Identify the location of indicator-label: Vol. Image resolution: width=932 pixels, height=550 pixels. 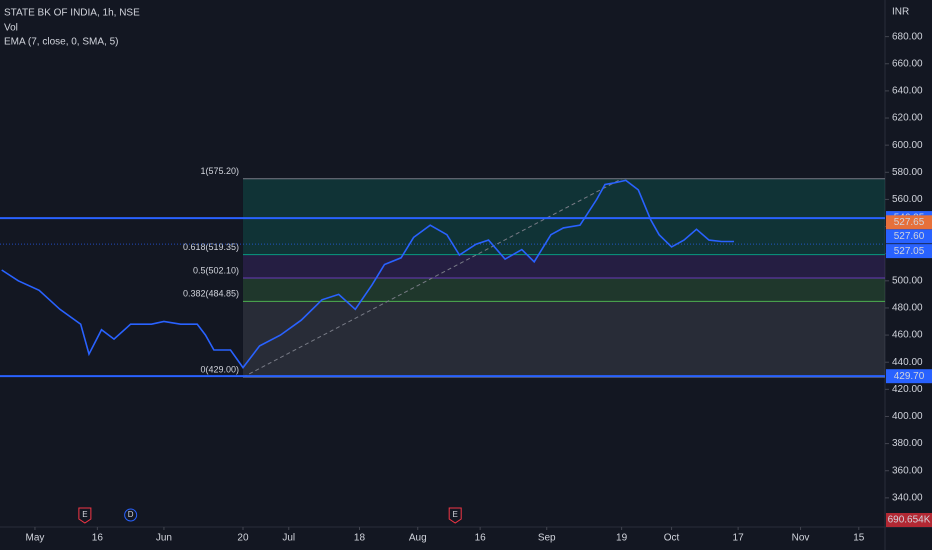
(11, 28).